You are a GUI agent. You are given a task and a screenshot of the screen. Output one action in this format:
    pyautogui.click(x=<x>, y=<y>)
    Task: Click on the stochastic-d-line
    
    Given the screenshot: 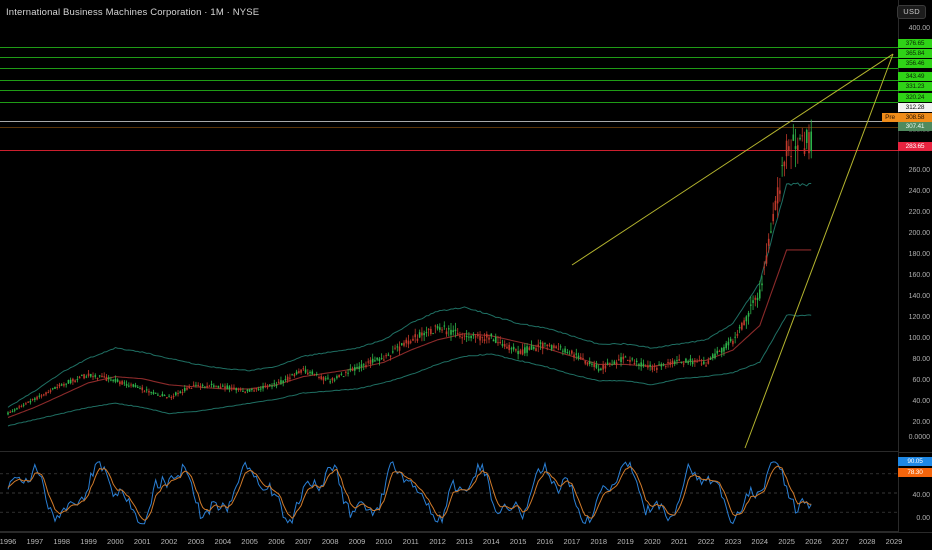 What is the action you would take?
    pyautogui.click(x=409, y=493)
    